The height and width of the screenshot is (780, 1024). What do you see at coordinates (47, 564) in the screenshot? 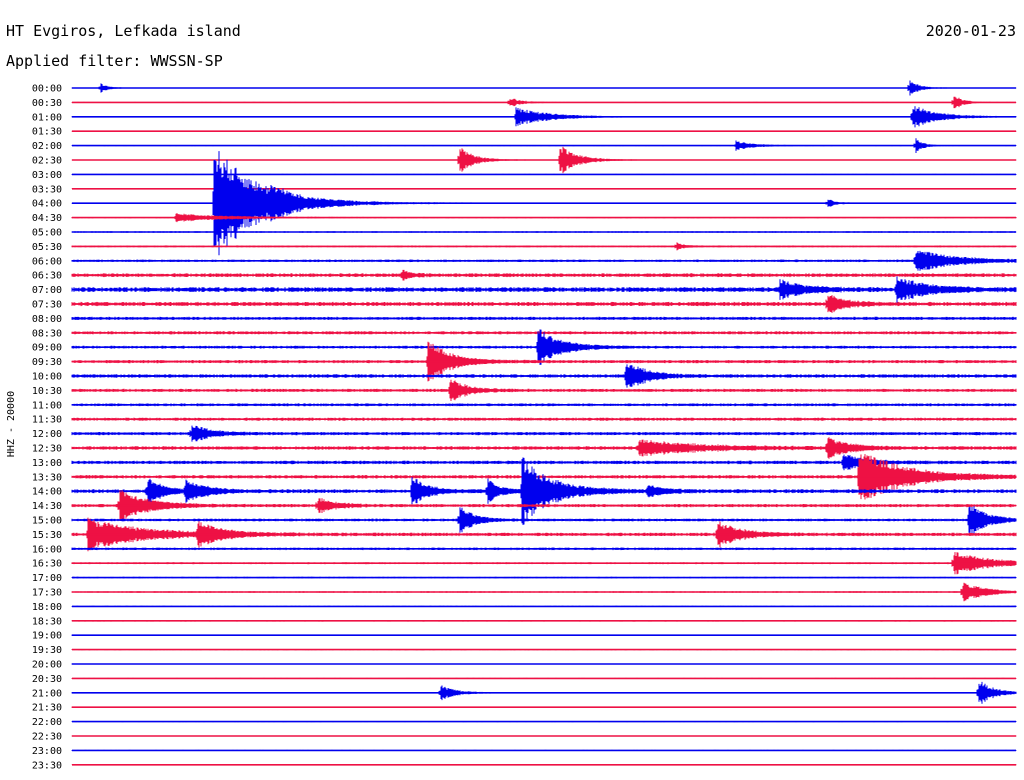
I see `row-time-label: 16:30` at bounding box center [47, 564].